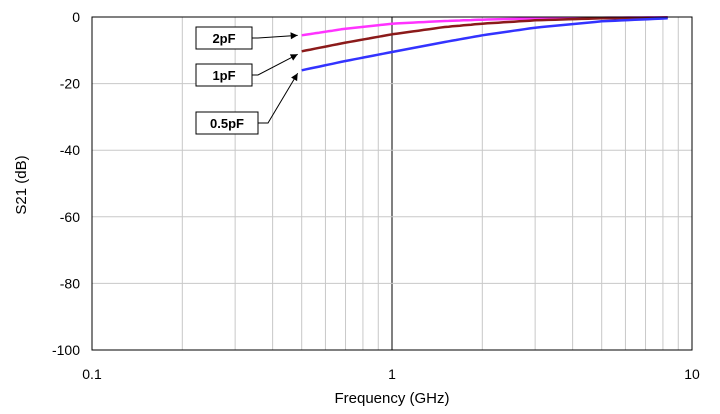 The width and height of the screenshot is (720, 414). What do you see at coordinates (70, 84) in the screenshot?
I see `y-tick-label: -20` at bounding box center [70, 84].